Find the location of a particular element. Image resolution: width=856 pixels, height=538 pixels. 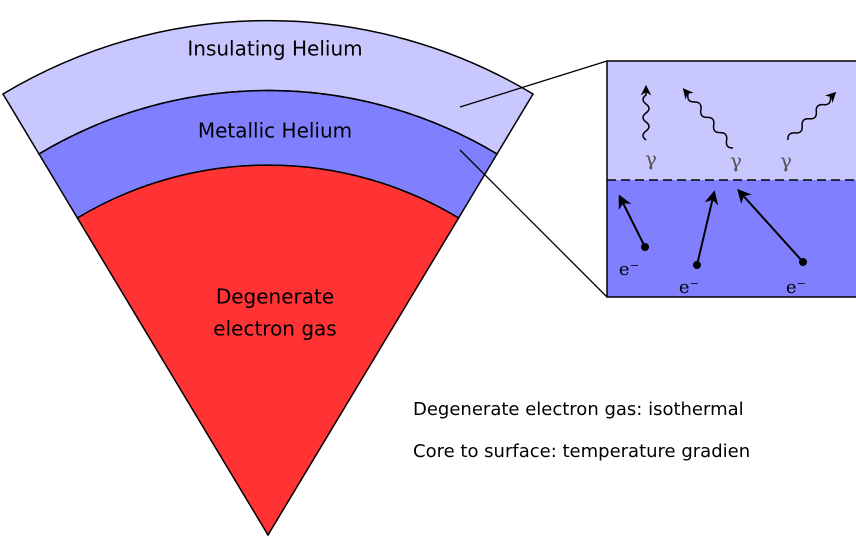

layer-label: electron gas is located at coordinates (274, 329).